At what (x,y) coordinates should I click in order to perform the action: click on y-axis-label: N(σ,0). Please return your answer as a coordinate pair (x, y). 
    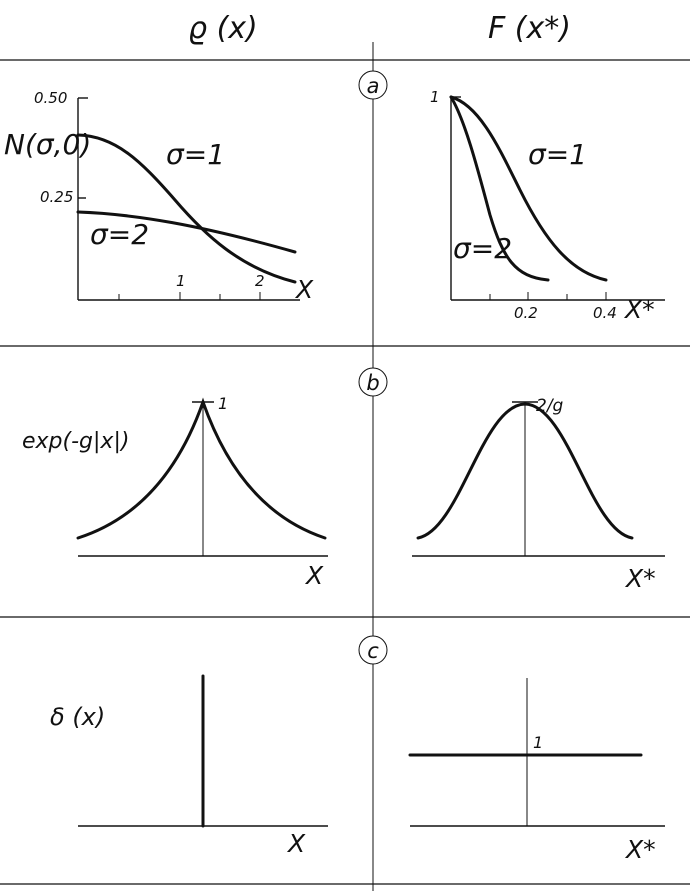
    Looking at the image, I should click on (47, 144).